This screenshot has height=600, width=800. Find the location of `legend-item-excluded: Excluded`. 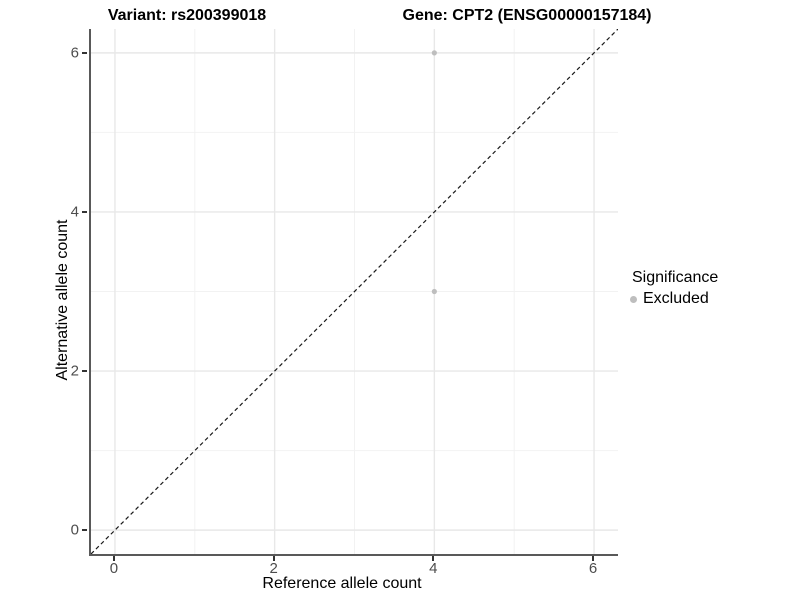

legend-item-excluded: Excluded is located at coordinates (674, 299).